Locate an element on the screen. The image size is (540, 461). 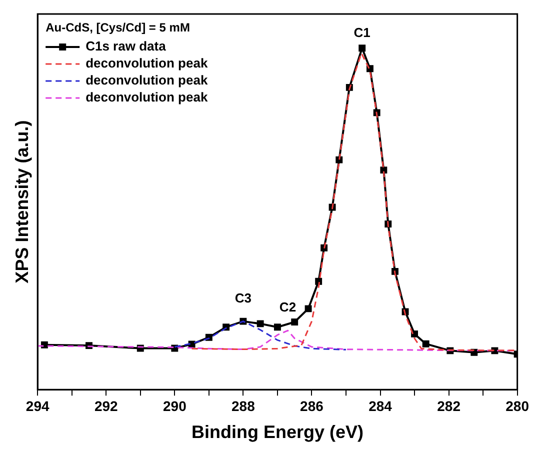
x-tick-label: 284 is located at coordinates (380, 406).